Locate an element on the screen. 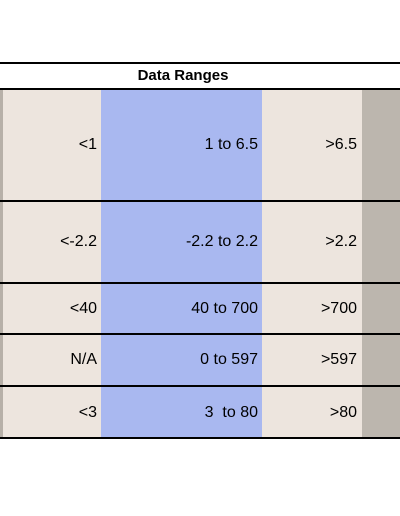 Image resolution: width=400 pixels, height=516 pixels. table-cell: <40 is located at coordinates (52, 308).